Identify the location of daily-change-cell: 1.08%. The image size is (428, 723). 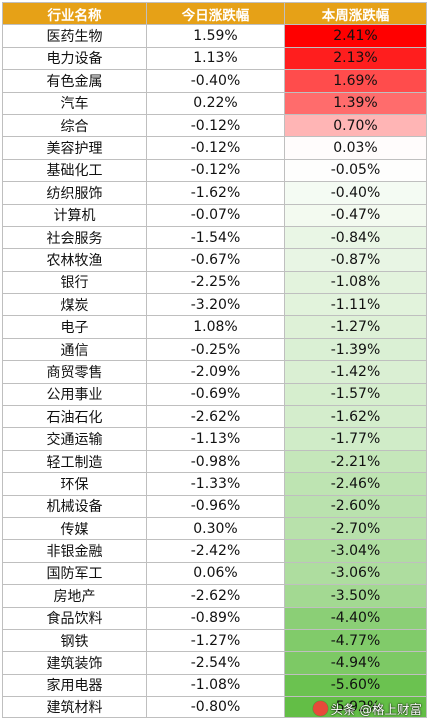
(215, 327).